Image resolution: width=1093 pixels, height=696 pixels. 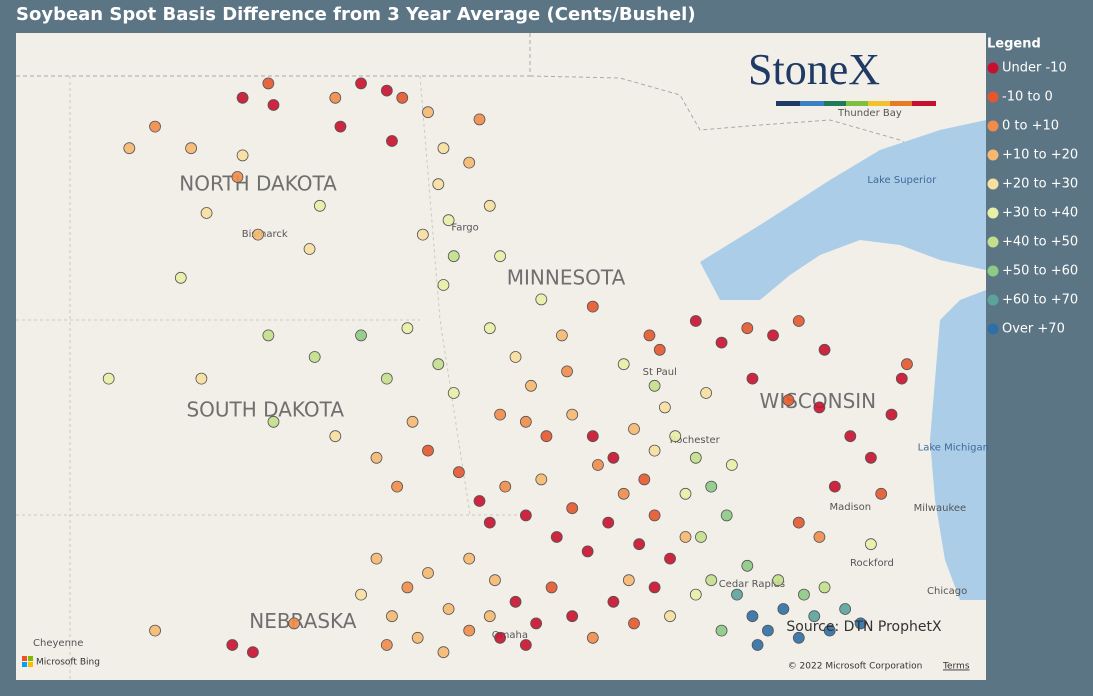 I want to click on bing-logo, so click(x=27, y=661).